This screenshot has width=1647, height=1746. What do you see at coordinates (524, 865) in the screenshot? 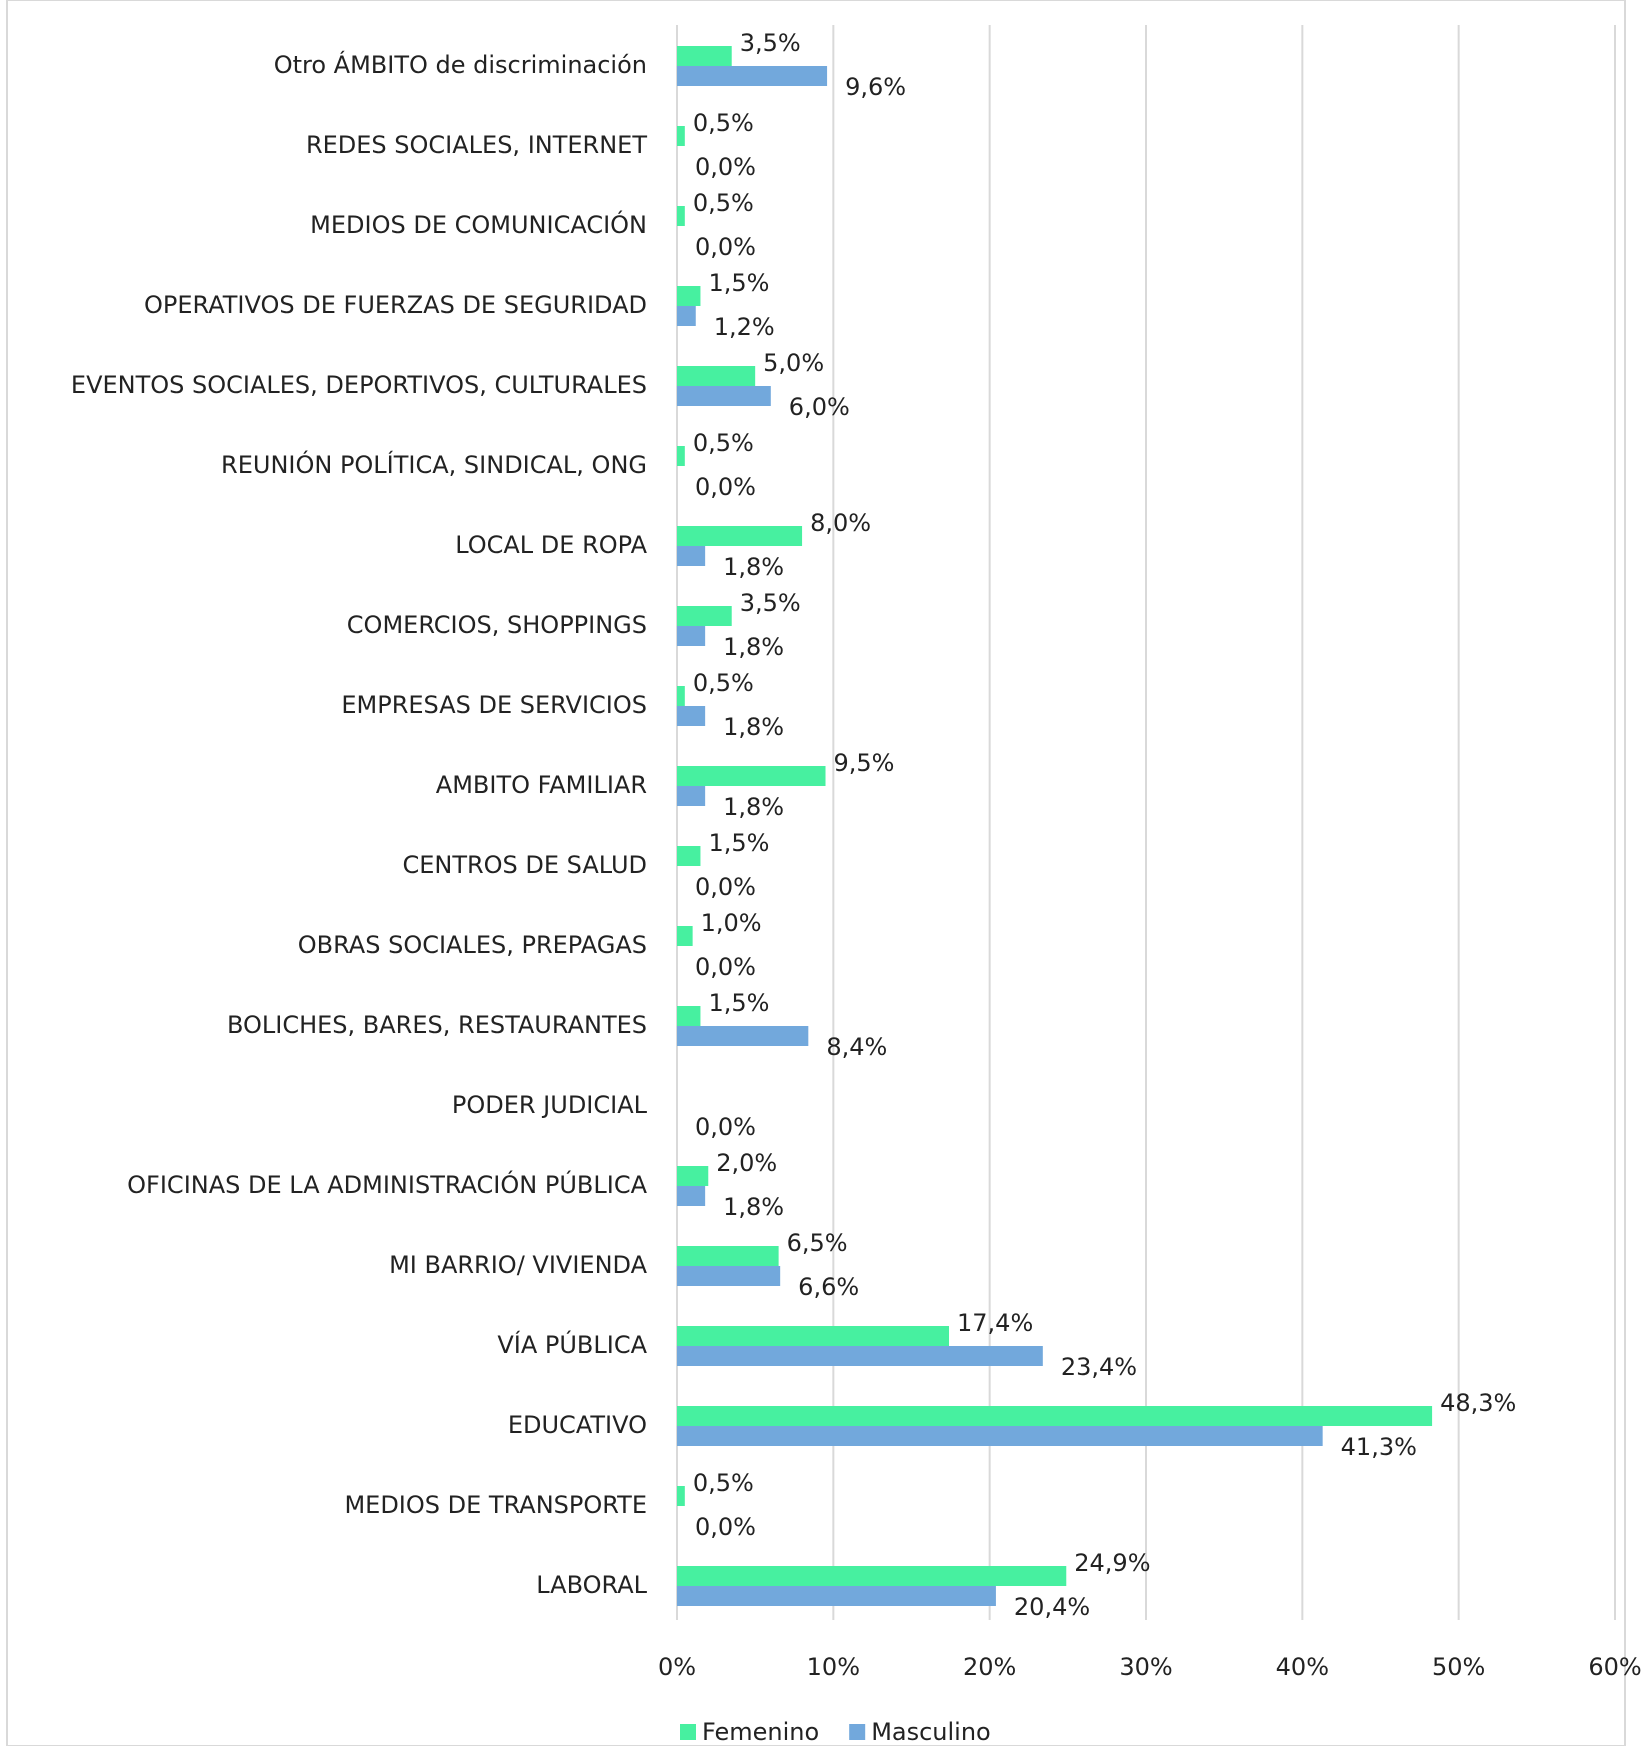
I see `y-tick-label: CENTROS DE SALUD` at bounding box center [524, 865].